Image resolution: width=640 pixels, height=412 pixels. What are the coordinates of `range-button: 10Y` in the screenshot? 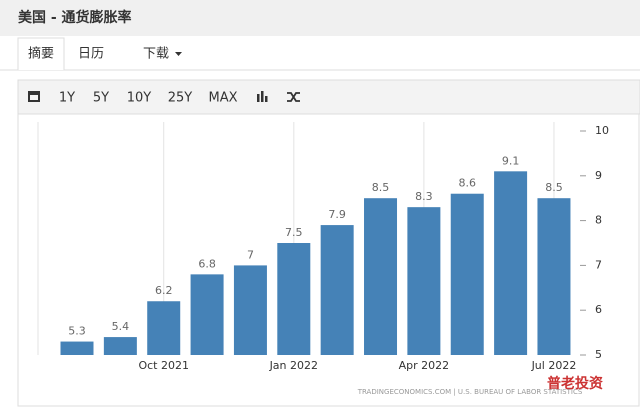 It's located at (139, 98).